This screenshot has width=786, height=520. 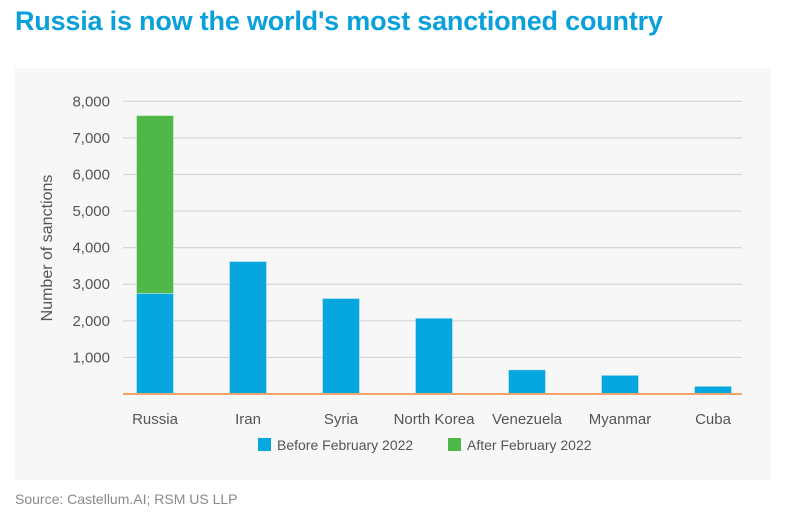 What do you see at coordinates (248, 419) in the screenshot?
I see `x-tick-label: Iran` at bounding box center [248, 419].